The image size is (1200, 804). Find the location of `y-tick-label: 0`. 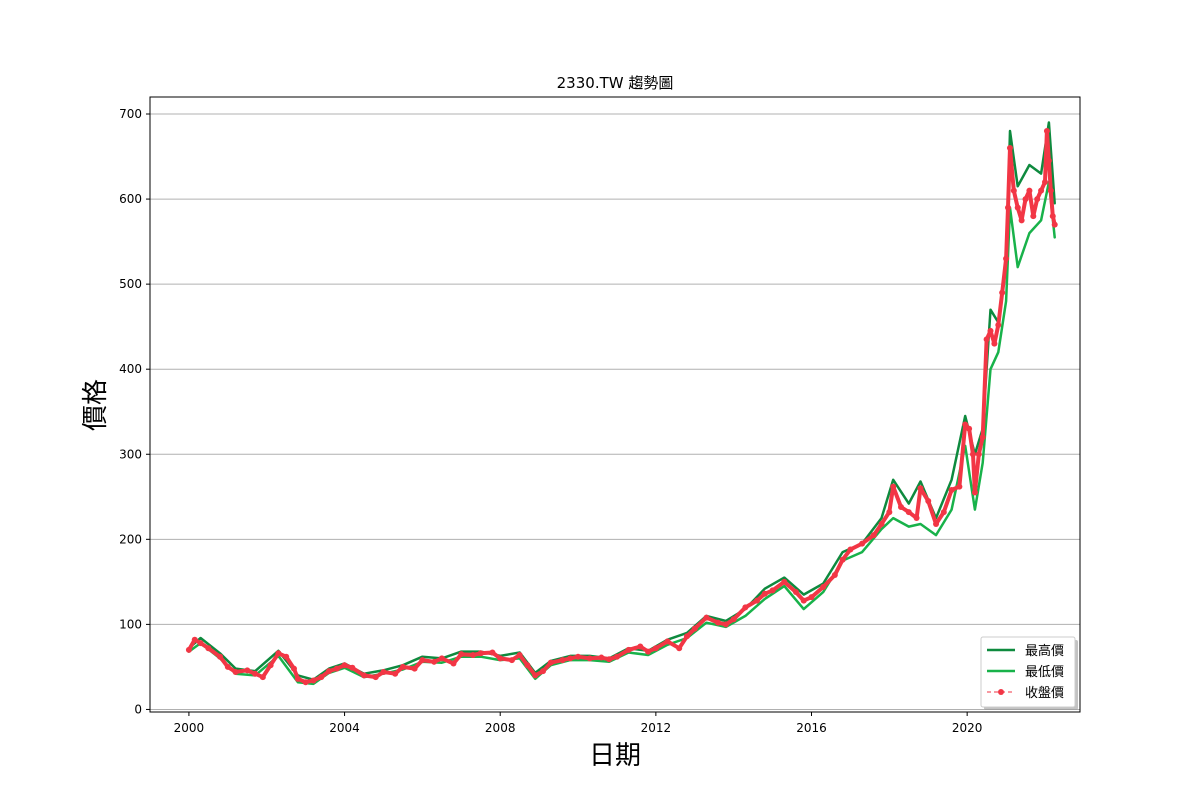

y-tick-label: 0 is located at coordinates (138, 709).